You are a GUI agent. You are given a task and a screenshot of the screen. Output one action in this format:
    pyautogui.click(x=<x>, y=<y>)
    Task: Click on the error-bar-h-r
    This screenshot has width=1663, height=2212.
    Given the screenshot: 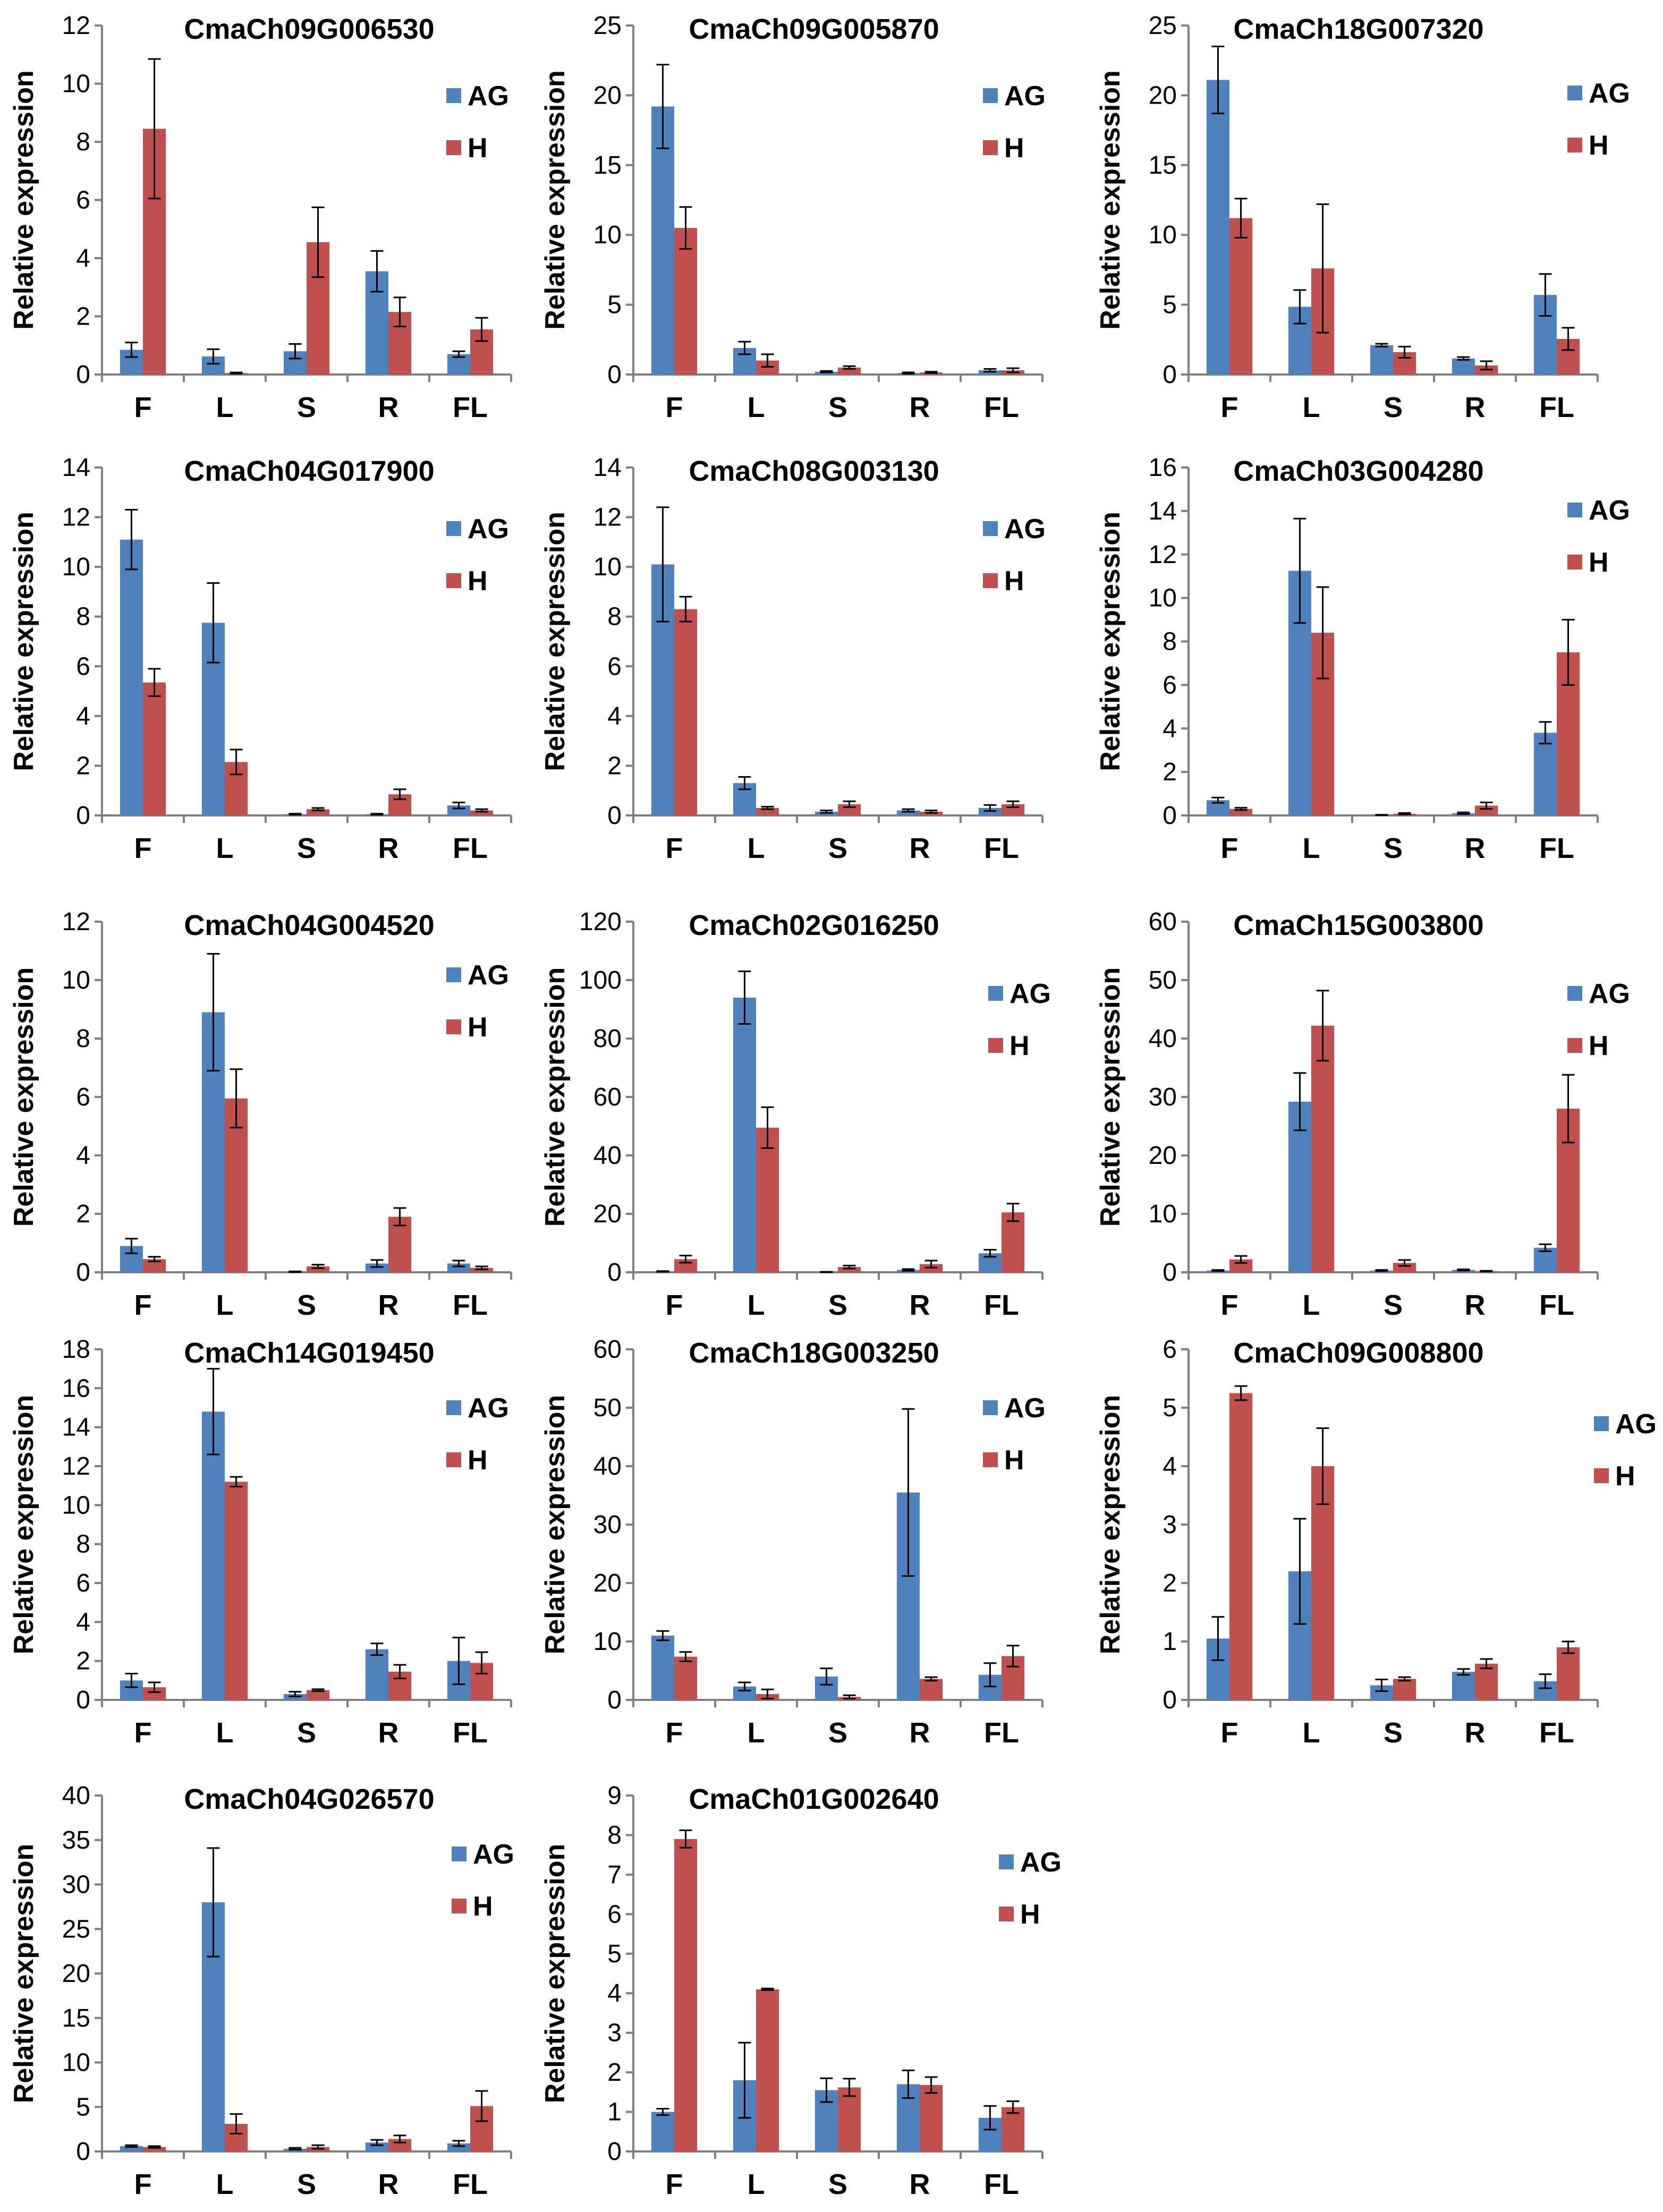 What is the action you would take?
    pyautogui.click(x=1486, y=366)
    